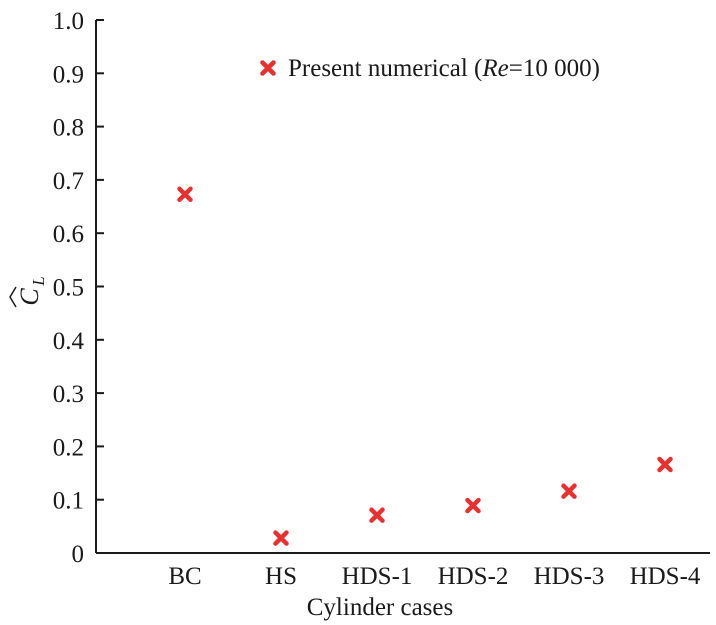 The width and height of the screenshot is (716, 625). What do you see at coordinates (69, 341) in the screenshot?
I see `y-tick-label: 0.4` at bounding box center [69, 341].